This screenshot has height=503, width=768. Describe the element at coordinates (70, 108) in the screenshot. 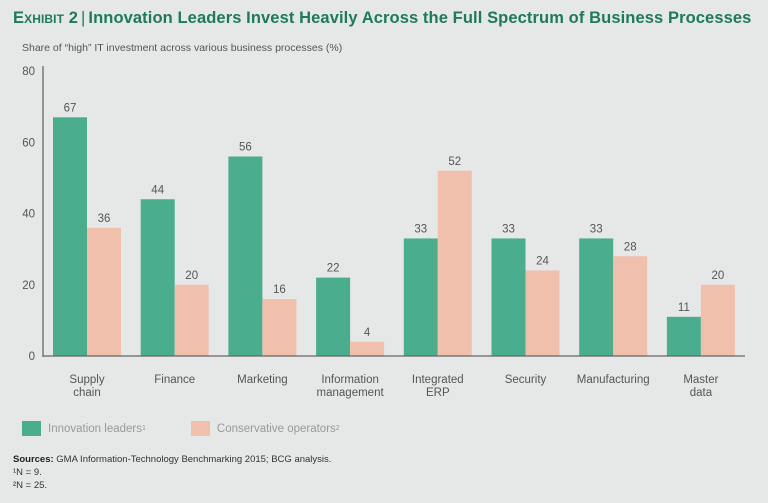

I see `data-label-innovation-leaders-supply-chain: 67` at that location.